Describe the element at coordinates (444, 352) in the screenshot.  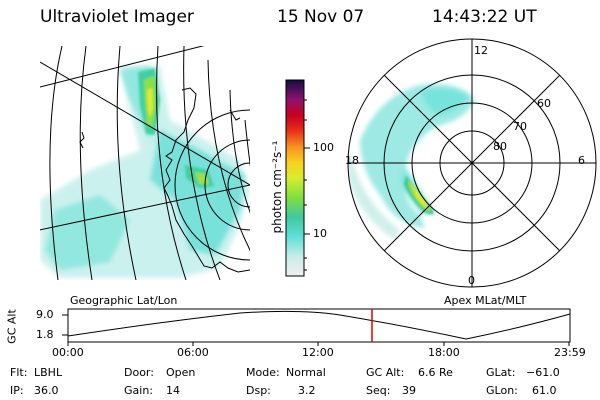
I see `altitude-xtick: 18:00` at that location.